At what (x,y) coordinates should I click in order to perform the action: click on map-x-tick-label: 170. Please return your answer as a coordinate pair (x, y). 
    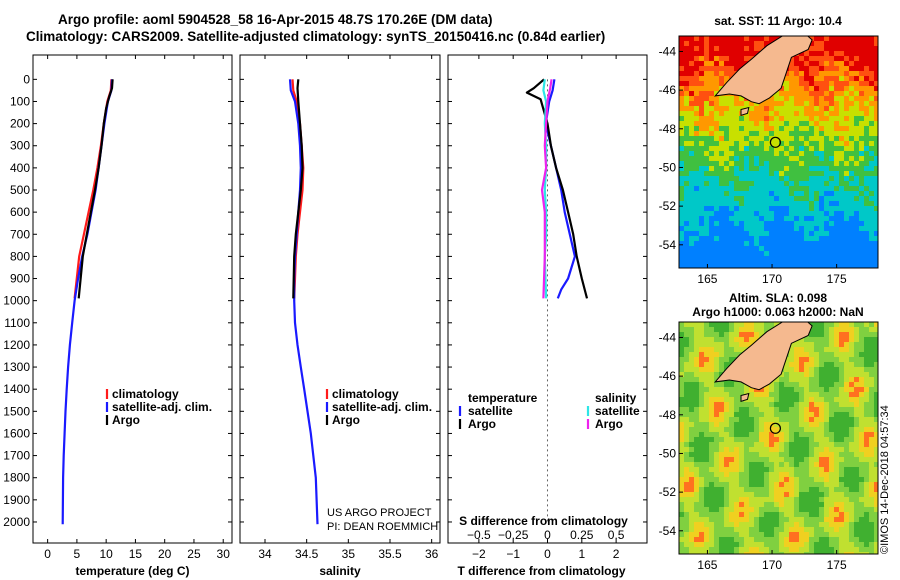
    Looking at the image, I should click on (772, 279).